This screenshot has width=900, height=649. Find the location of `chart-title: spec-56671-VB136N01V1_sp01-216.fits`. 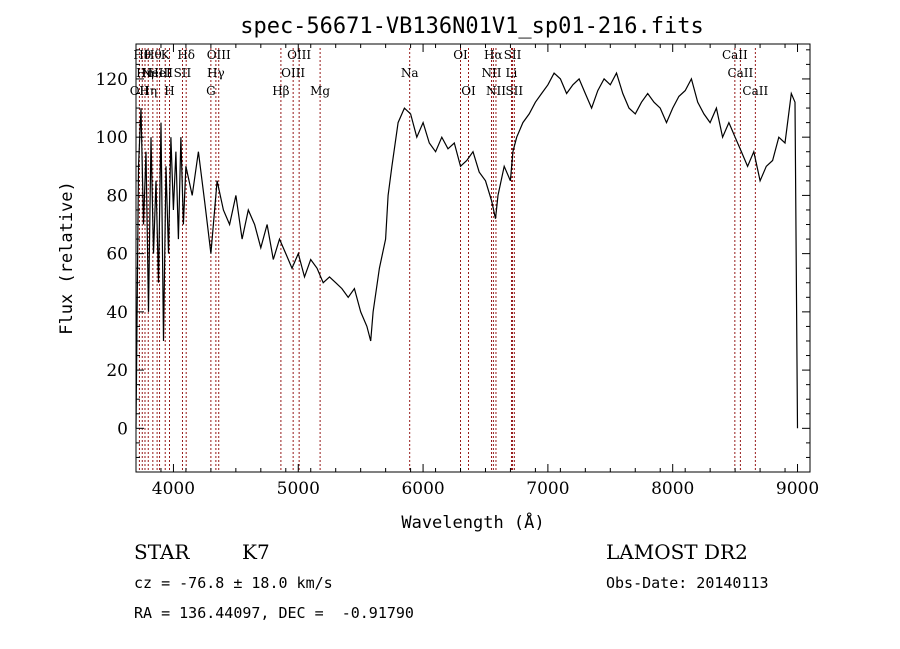

chart-title: spec-56671-VB136N01V1_sp01-216.fits is located at coordinates (472, 26).